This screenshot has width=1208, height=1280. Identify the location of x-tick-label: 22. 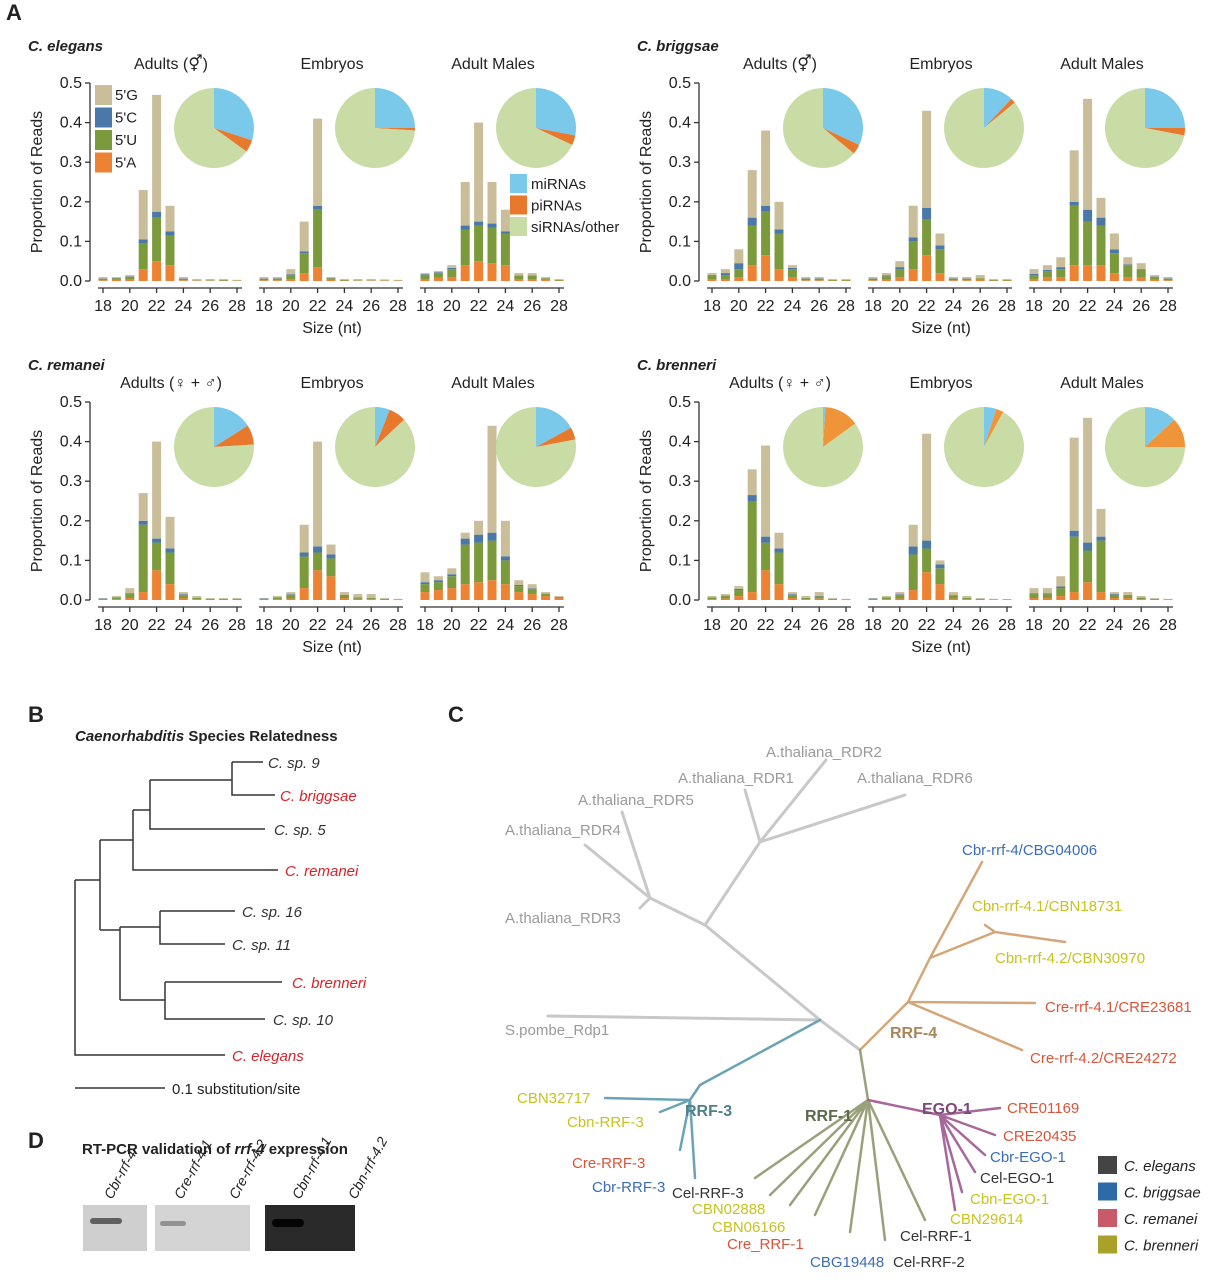
(1088, 306).